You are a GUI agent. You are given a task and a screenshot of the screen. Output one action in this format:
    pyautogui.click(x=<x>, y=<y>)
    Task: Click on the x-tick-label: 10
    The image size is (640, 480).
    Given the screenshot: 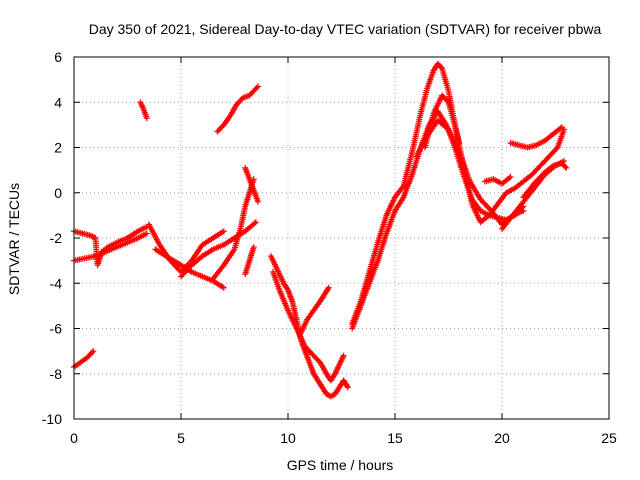 What is the action you would take?
    pyautogui.click(x=288, y=438)
    